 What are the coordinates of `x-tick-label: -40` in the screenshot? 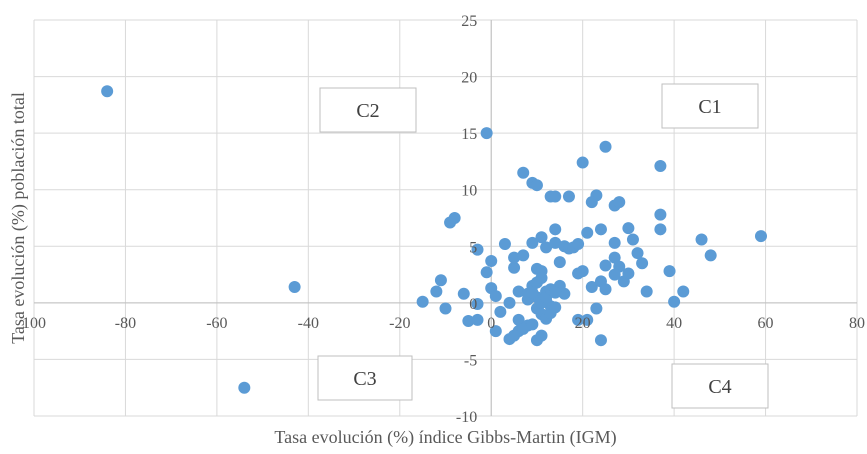 It's located at (308, 323).